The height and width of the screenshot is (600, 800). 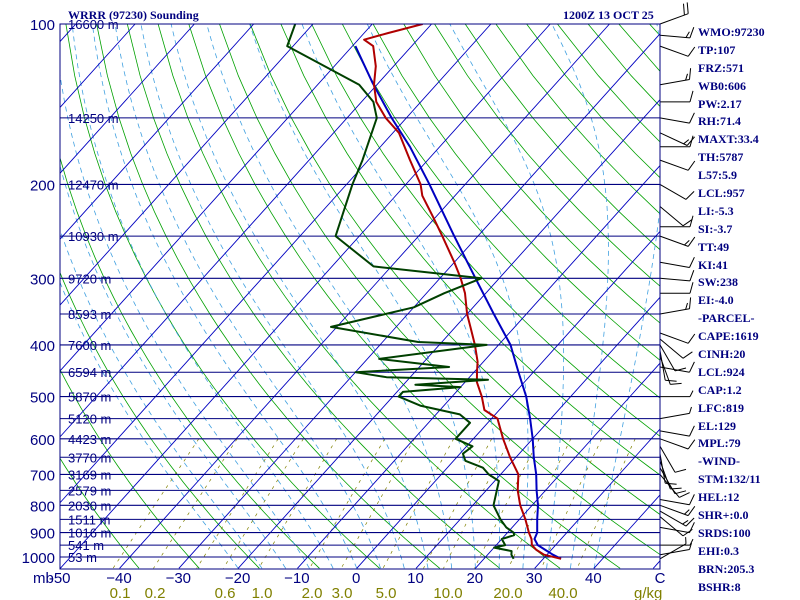 What do you see at coordinates (729, 479) in the screenshot?
I see `stat-item: STM:132/11` at bounding box center [729, 479].